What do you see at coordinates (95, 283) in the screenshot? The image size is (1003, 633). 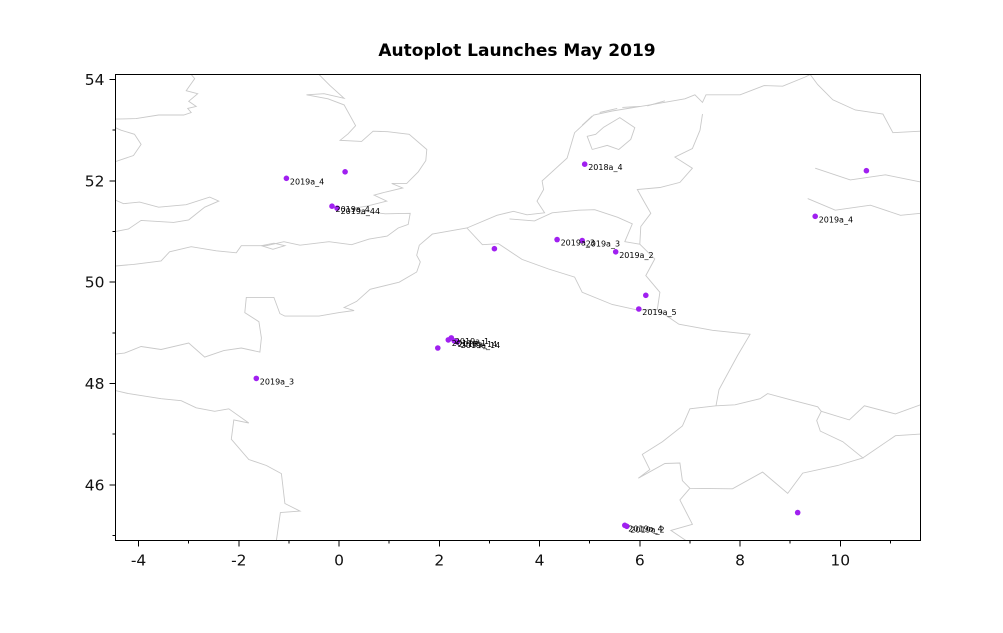 I see `y-tick-label: 50` at bounding box center [95, 283].